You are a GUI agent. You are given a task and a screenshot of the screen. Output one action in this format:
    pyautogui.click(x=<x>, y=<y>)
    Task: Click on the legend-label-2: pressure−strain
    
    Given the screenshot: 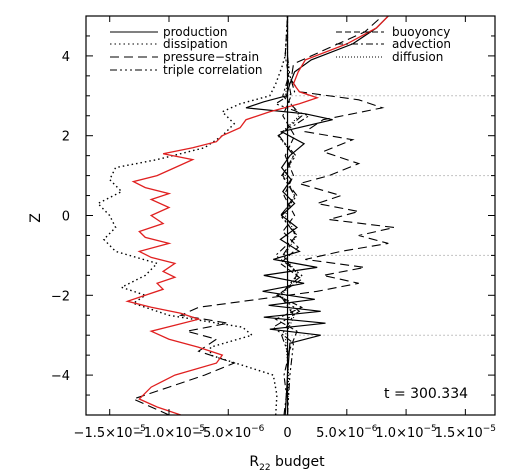 What is the action you would take?
    pyautogui.click(x=211, y=57)
    